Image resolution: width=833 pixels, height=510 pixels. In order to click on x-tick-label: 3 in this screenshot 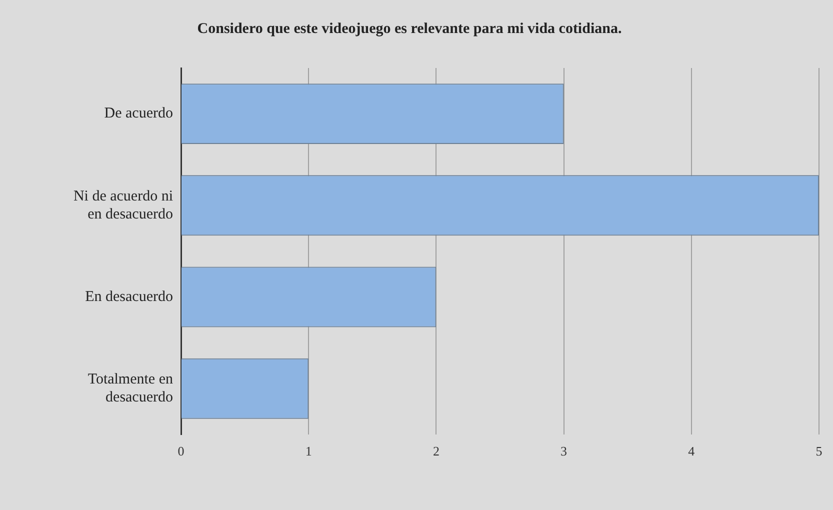, I will do `click(564, 451)`.